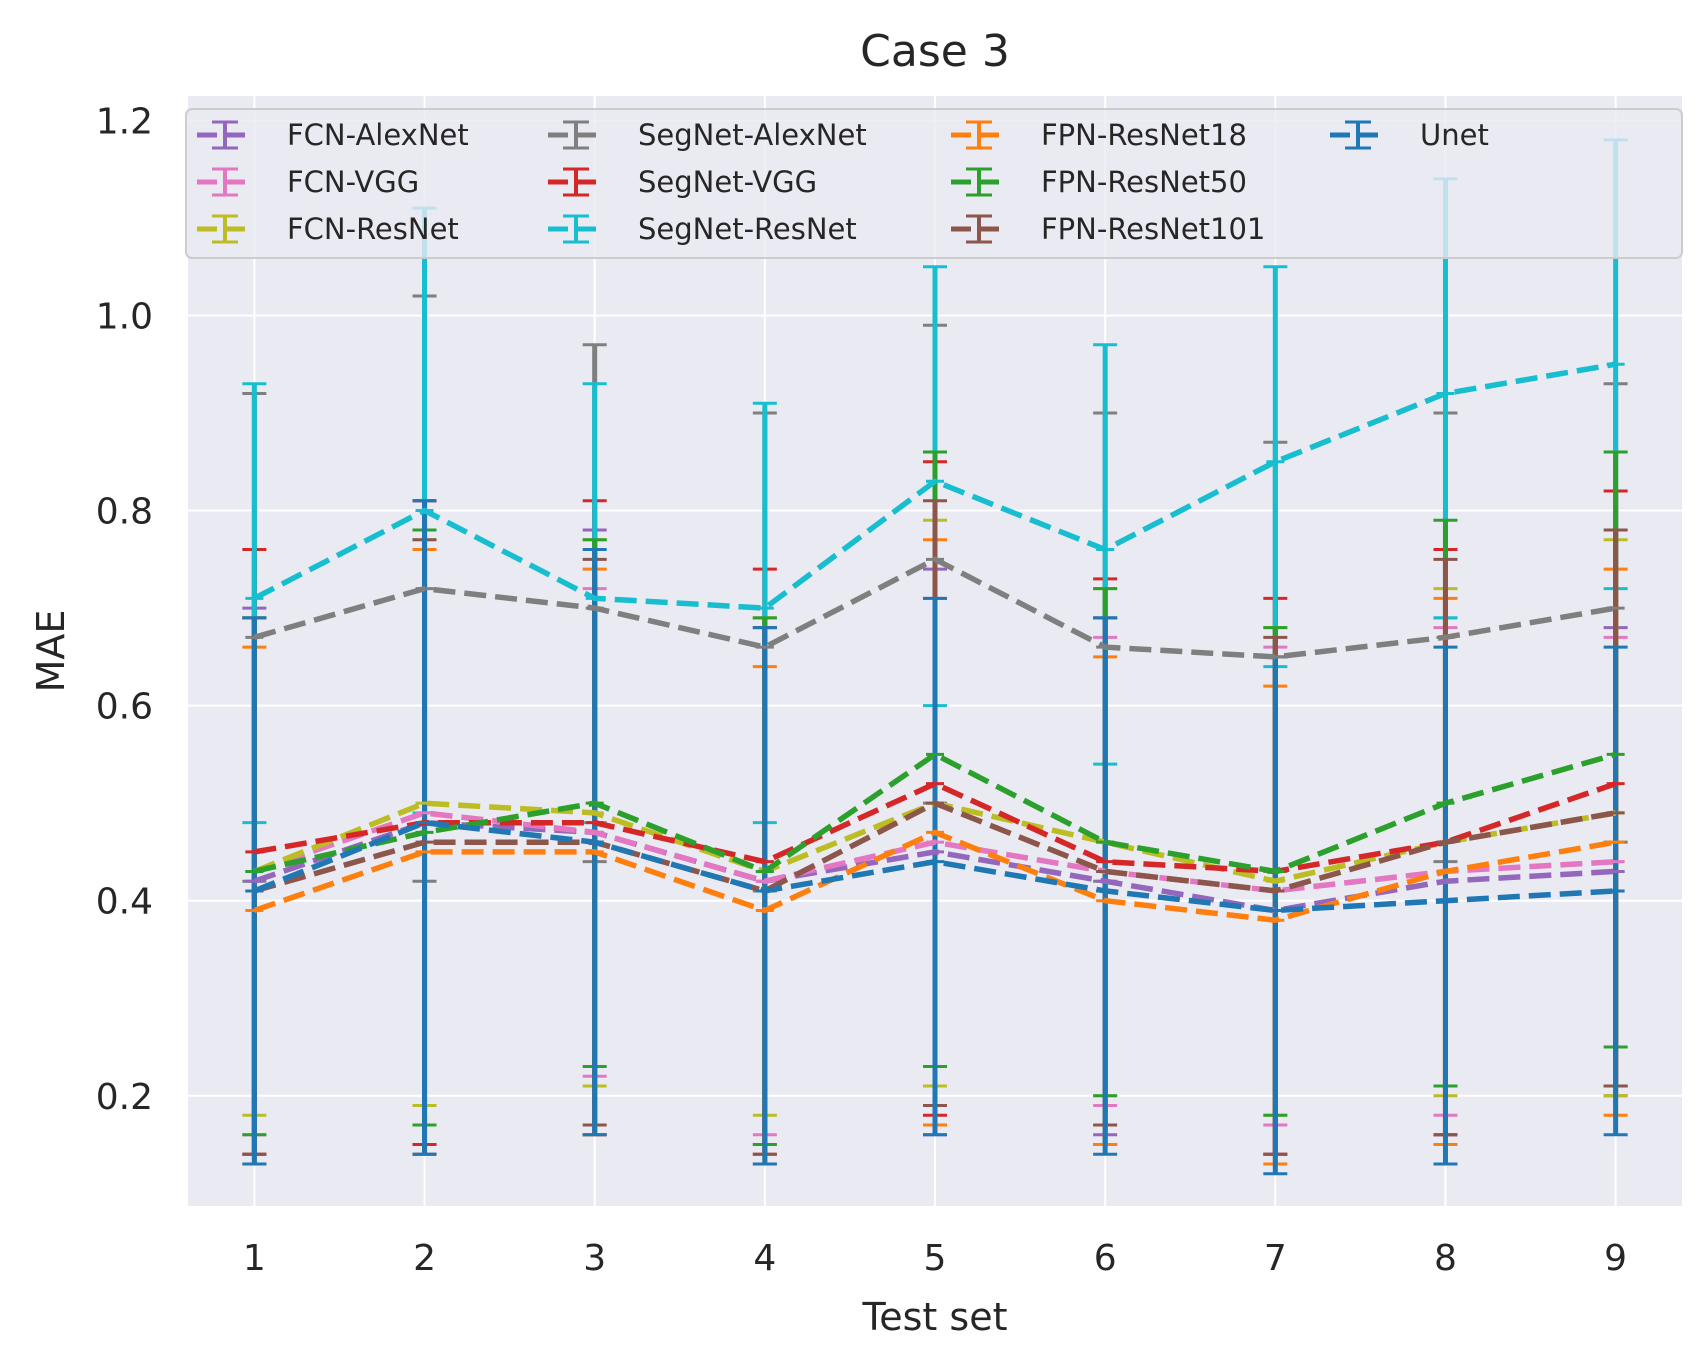 Image resolution: width=1702 pixels, height=1366 pixels. Describe the element at coordinates (764, 1258) in the screenshot. I see `x-tick-label: 4` at that location.